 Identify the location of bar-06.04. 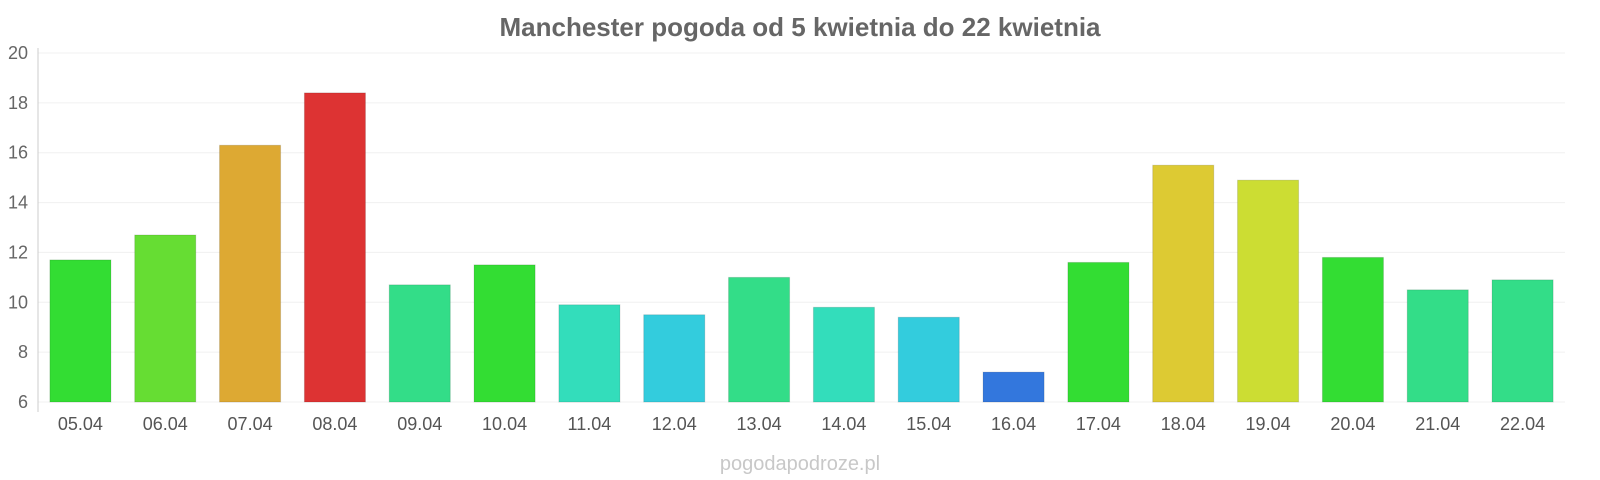
(165, 318).